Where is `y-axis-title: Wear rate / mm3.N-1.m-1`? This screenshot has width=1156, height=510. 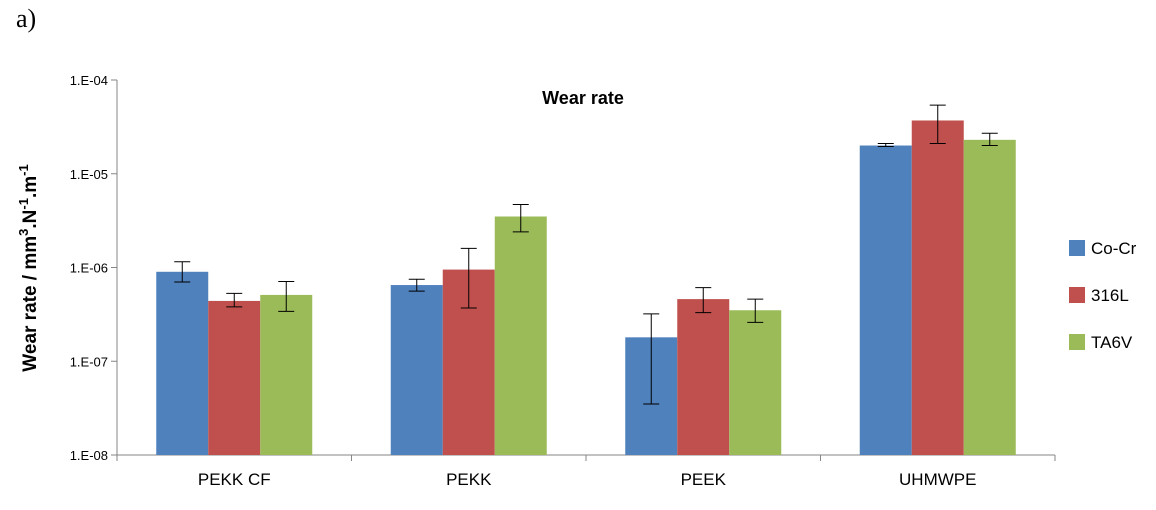 y-axis-title: Wear rate / mm3.N-1.m-1 is located at coordinates (28, 267).